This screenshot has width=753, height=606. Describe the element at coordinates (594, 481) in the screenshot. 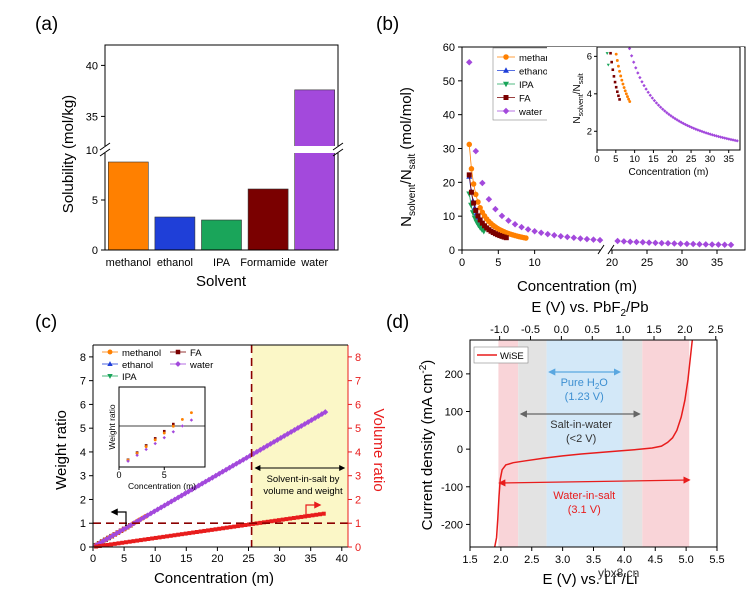

I see `water-in-salt-arrow` at that location.